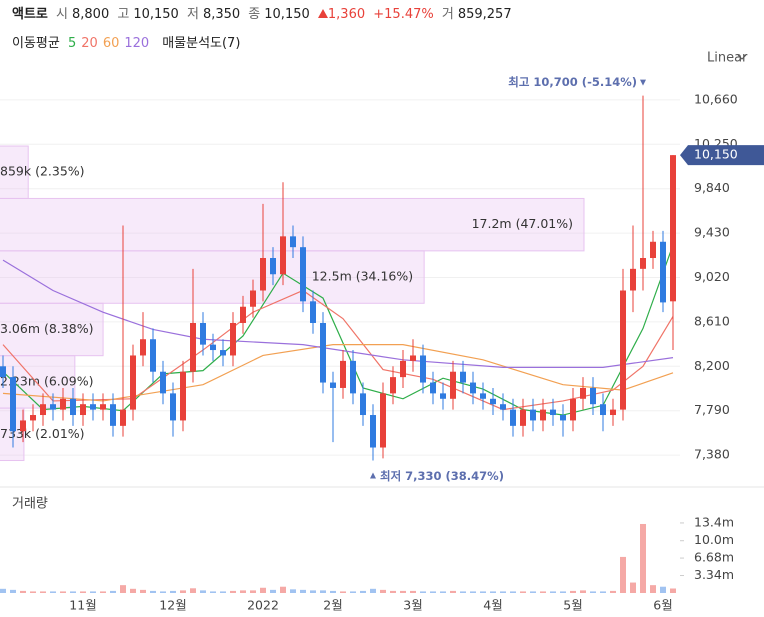 The image size is (764, 617). Describe the element at coordinates (362, 276) in the screenshot. I see `volume-profile-label: 12.5m (34.16%)` at that location.